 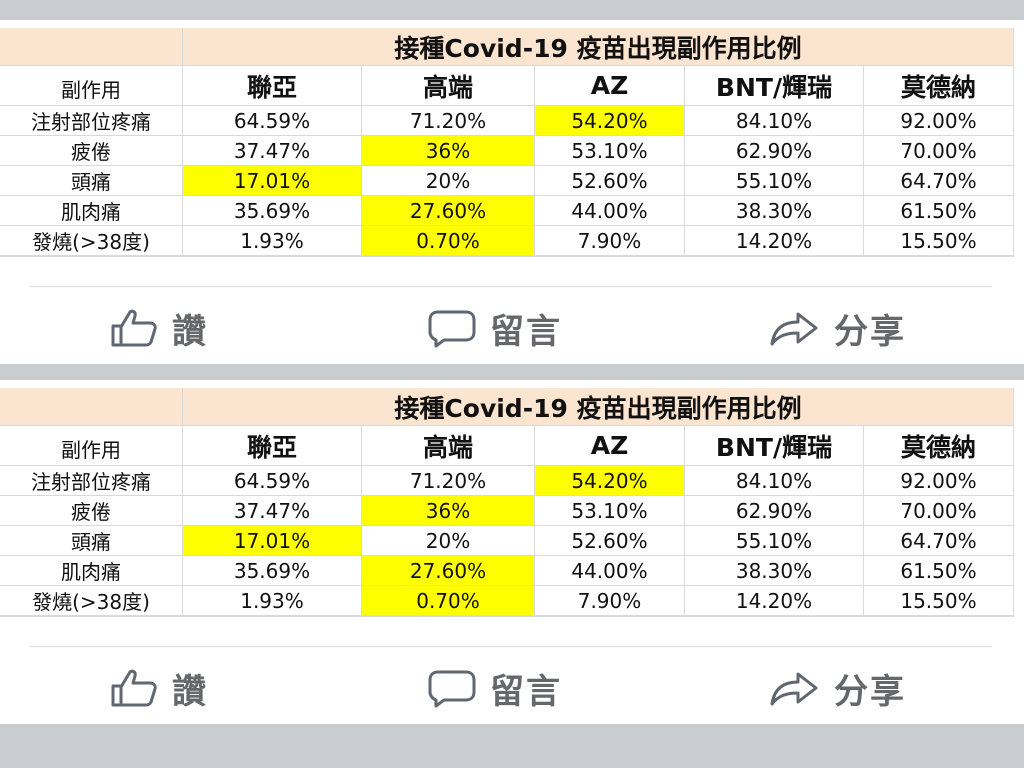 I want to click on rate-cell: 62.90%, so click(x=774, y=511).